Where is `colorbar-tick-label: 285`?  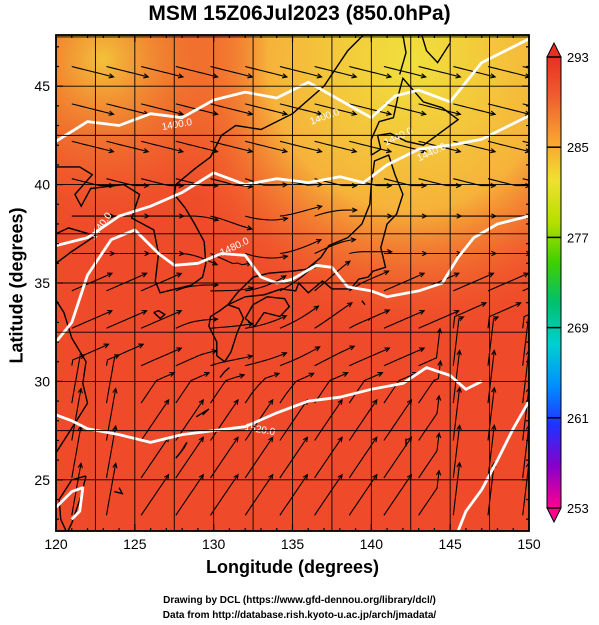 colorbar-tick-label: 285 is located at coordinates (578, 147).